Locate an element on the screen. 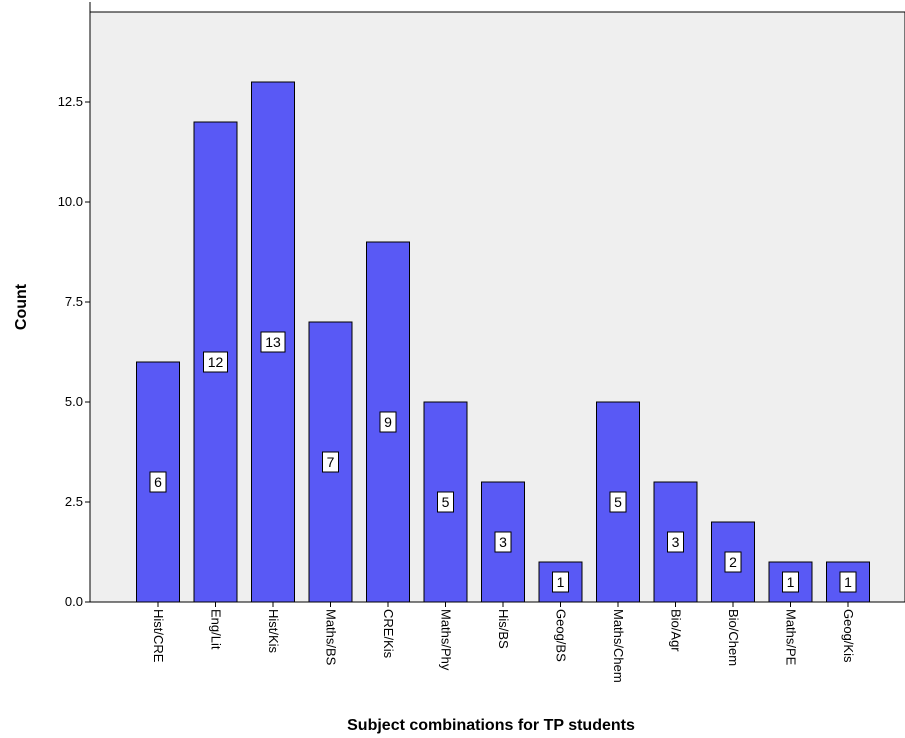  y-tick-label: 0.0 is located at coordinates (74, 601).